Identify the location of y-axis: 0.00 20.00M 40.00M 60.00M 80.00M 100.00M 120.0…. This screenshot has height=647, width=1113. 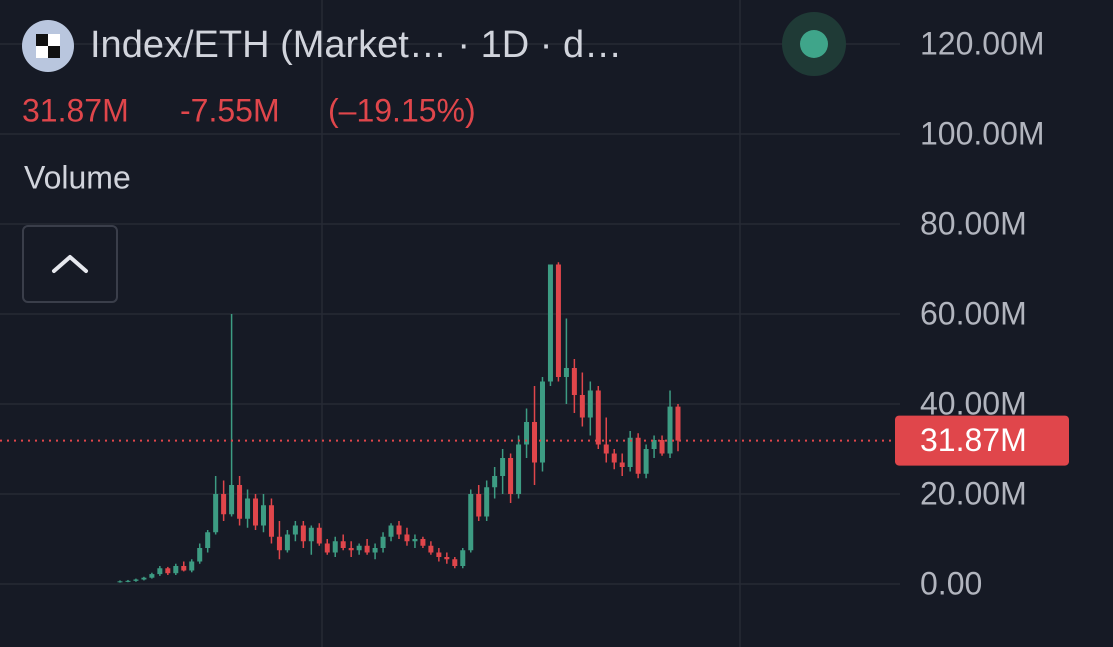
(982, 313).